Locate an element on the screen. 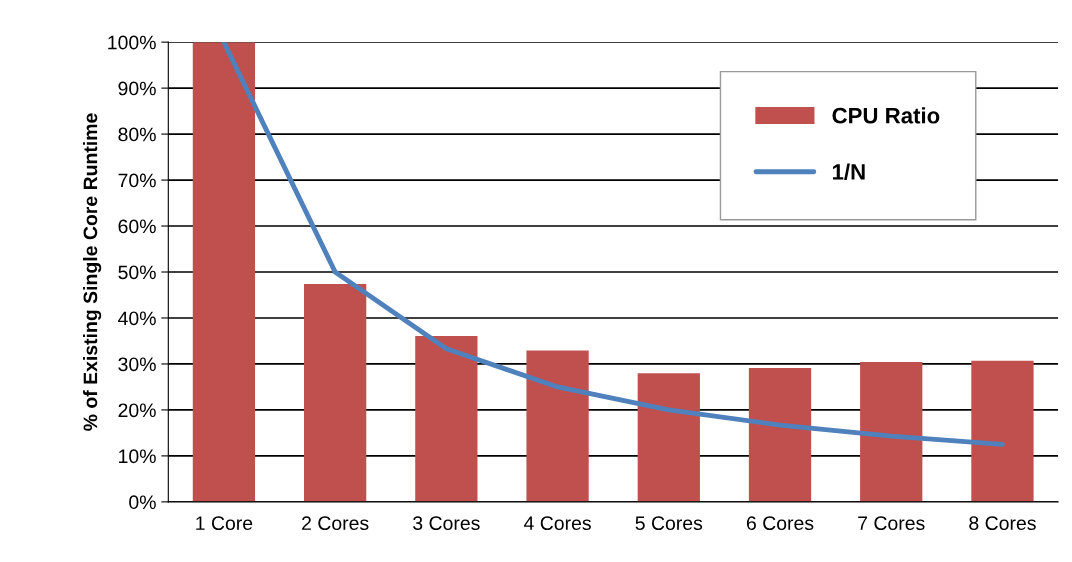 This screenshot has width=1072, height=562. y-tick-label: 60% is located at coordinates (137, 226).